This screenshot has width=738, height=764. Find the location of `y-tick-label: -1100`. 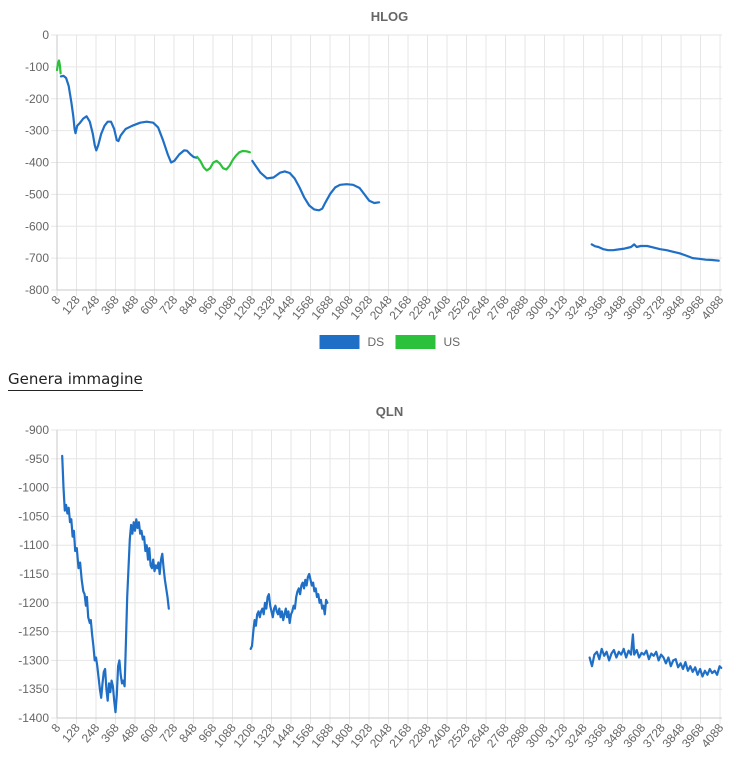

y-tick-label: -1100 is located at coordinates (34, 545).